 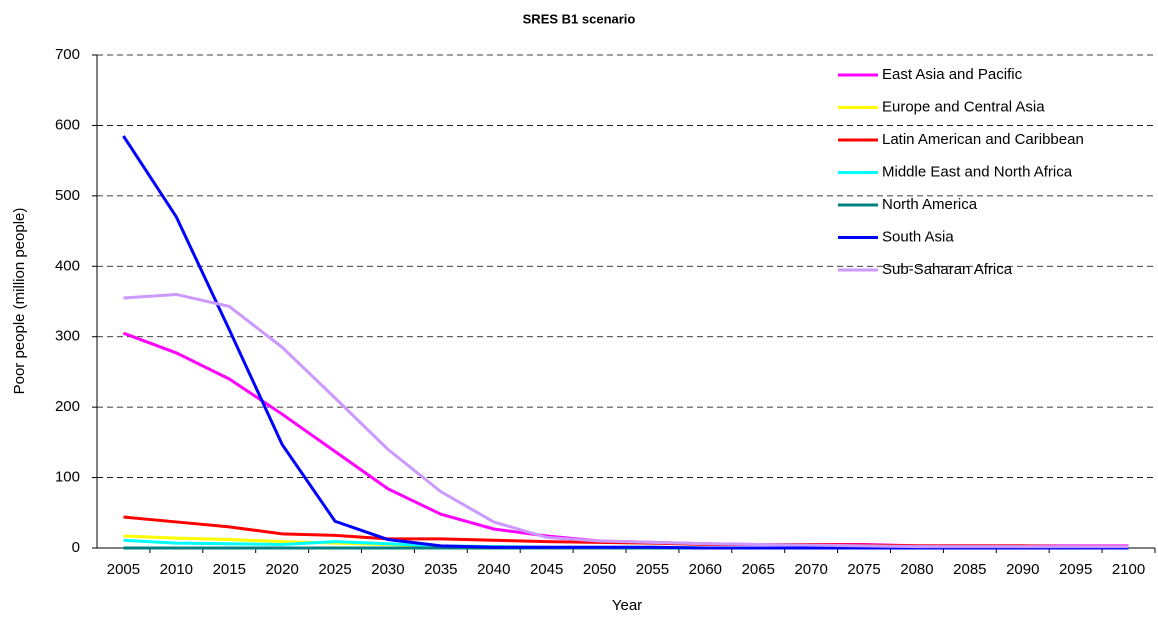 What do you see at coordinates (863, 569) in the screenshot?
I see `x-tick-label: 2075` at bounding box center [863, 569].